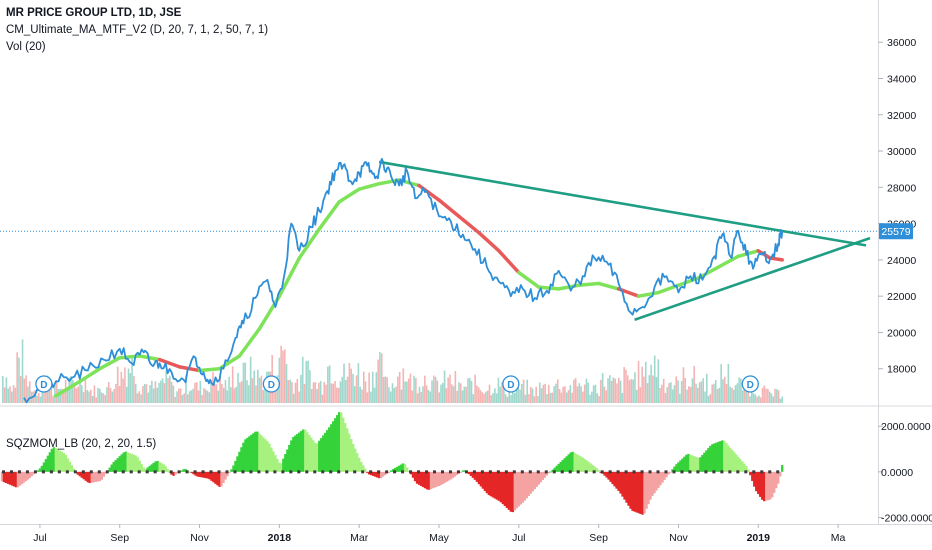 Image resolution: width=932 pixels, height=550 pixels. I want to click on moving-average-segment, so click(588, 284).